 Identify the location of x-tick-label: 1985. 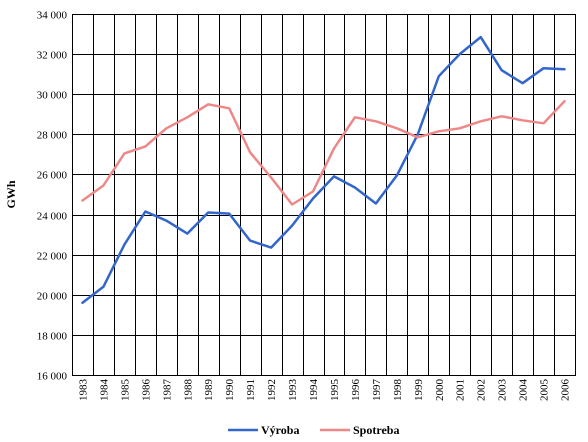
(125, 390).